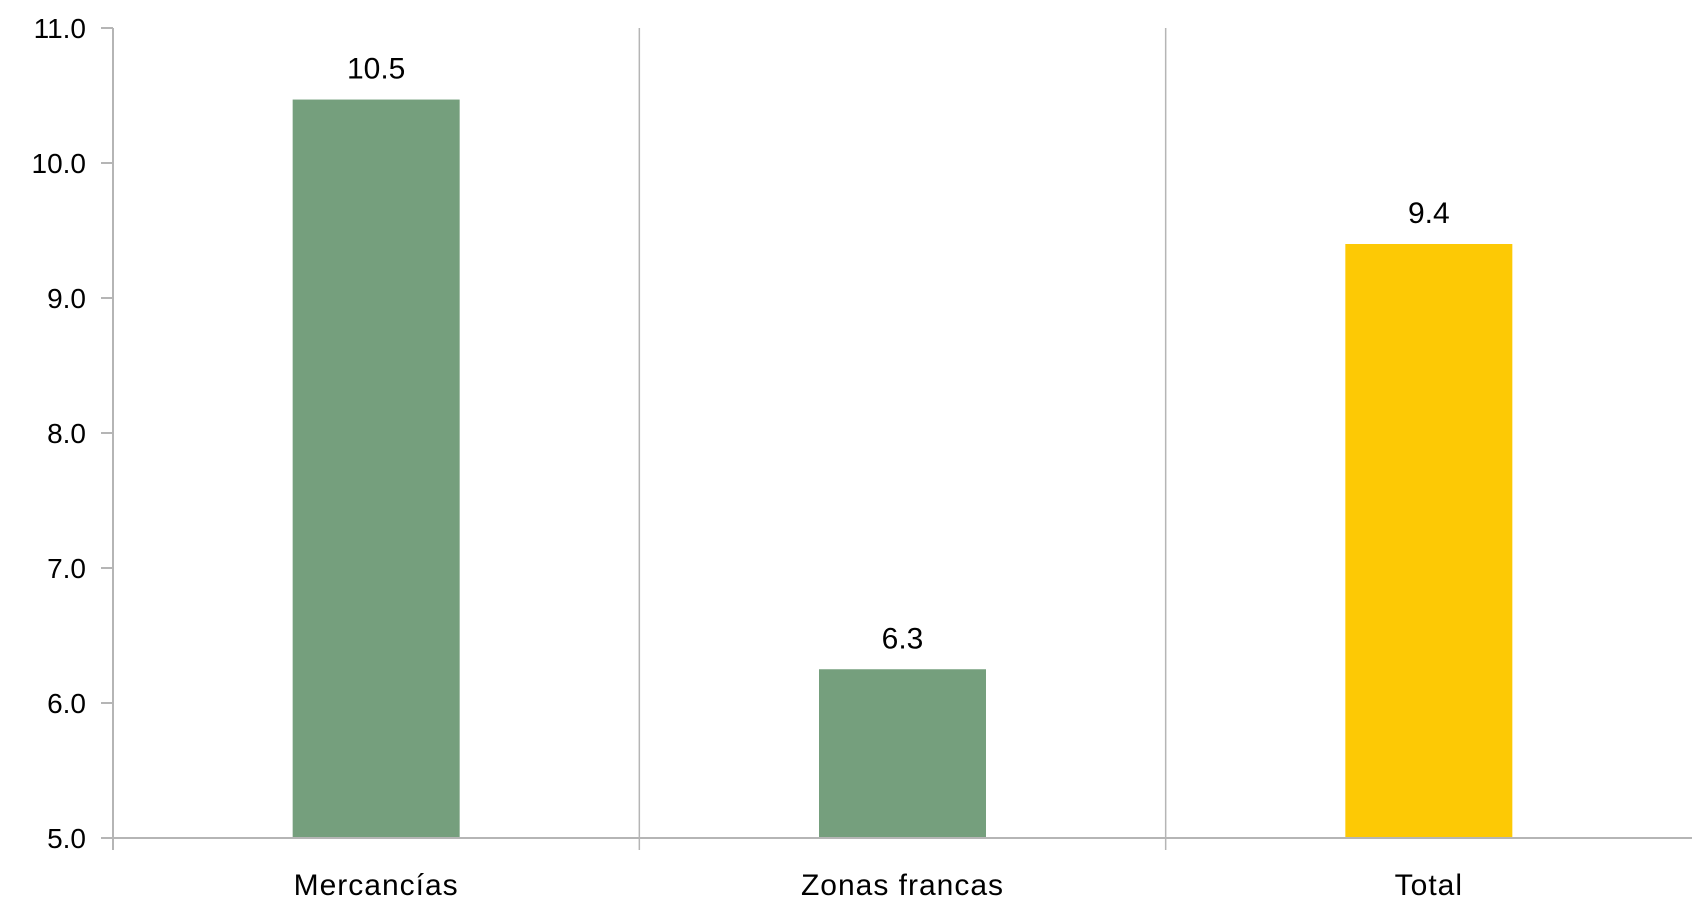 This screenshot has height=901, width=1692. What do you see at coordinates (376, 885) in the screenshot?
I see `x-category-label: Mercancías` at bounding box center [376, 885].